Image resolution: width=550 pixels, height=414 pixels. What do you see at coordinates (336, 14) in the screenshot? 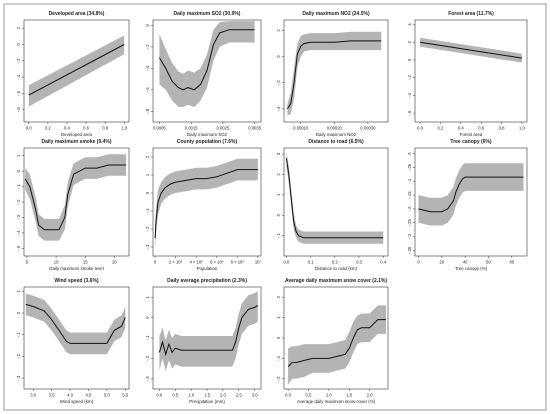
I see `panel-title: Daily maximum NO2 (24.5%)` at bounding box center [336, 14].